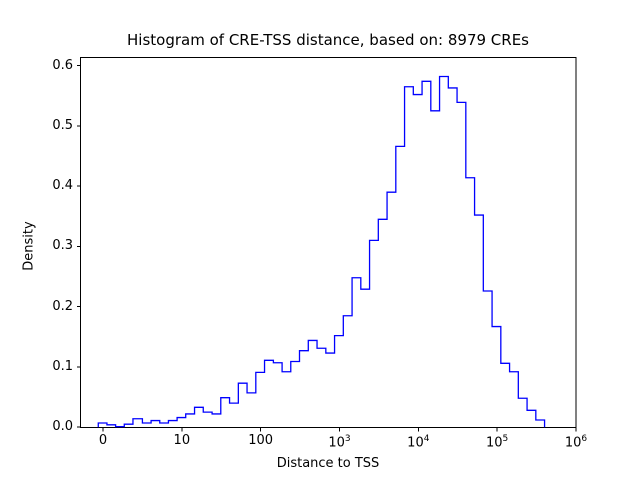 The image size is (640, 480). I want to click on y-tick-label: 0.5, so click(62, 125).